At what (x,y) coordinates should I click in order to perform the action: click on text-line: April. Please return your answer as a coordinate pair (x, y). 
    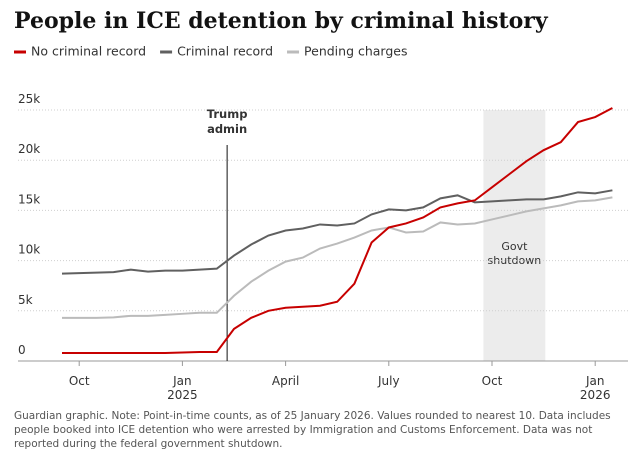
    Looking at the image, I should click on (285, 381).